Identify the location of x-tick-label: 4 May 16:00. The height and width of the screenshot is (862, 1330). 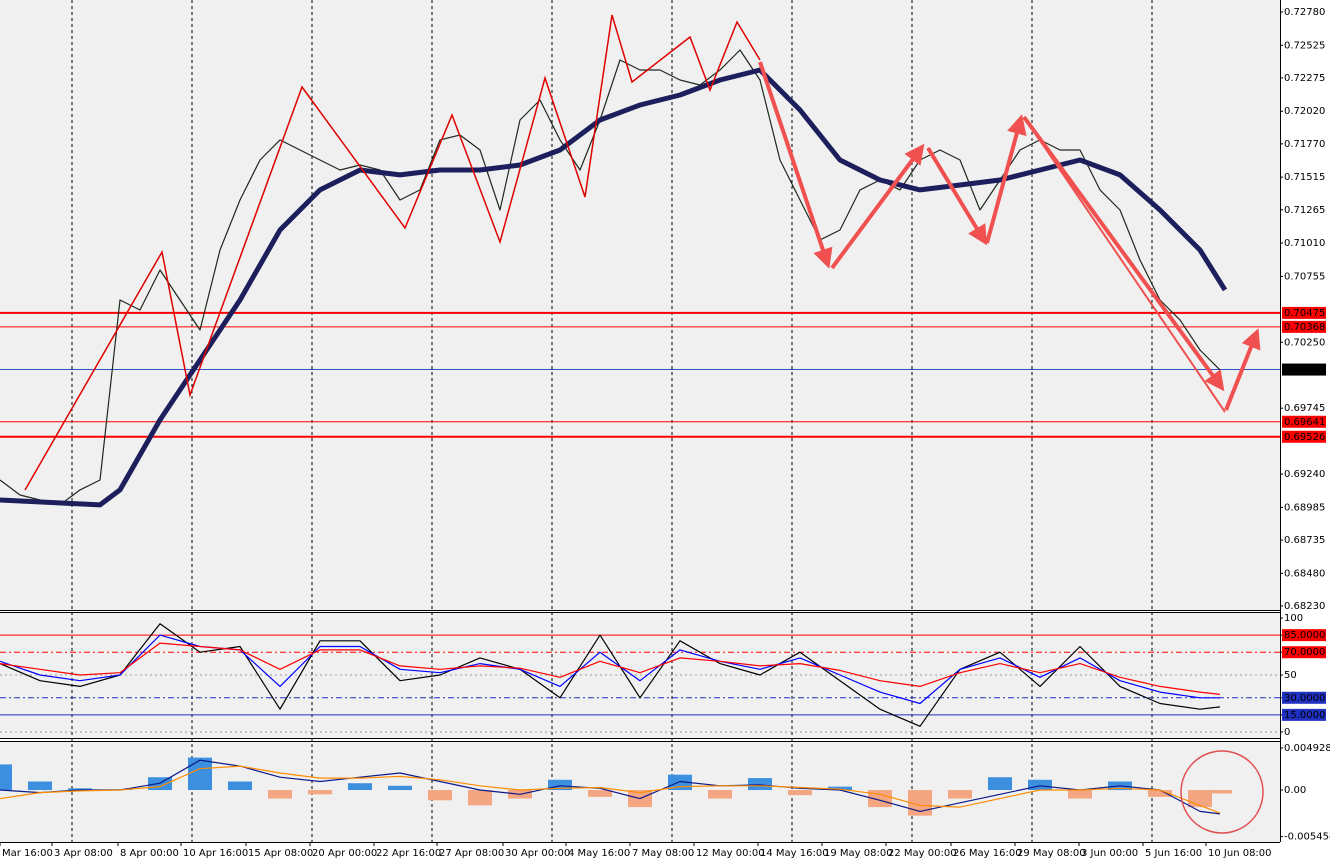
(599, 853).